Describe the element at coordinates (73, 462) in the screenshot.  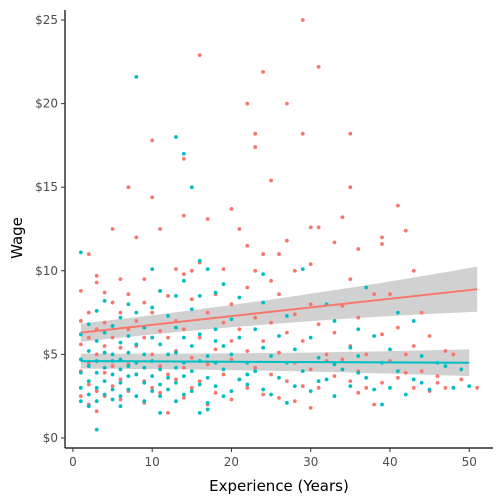
I see `x-tick-label: 0` at that location.